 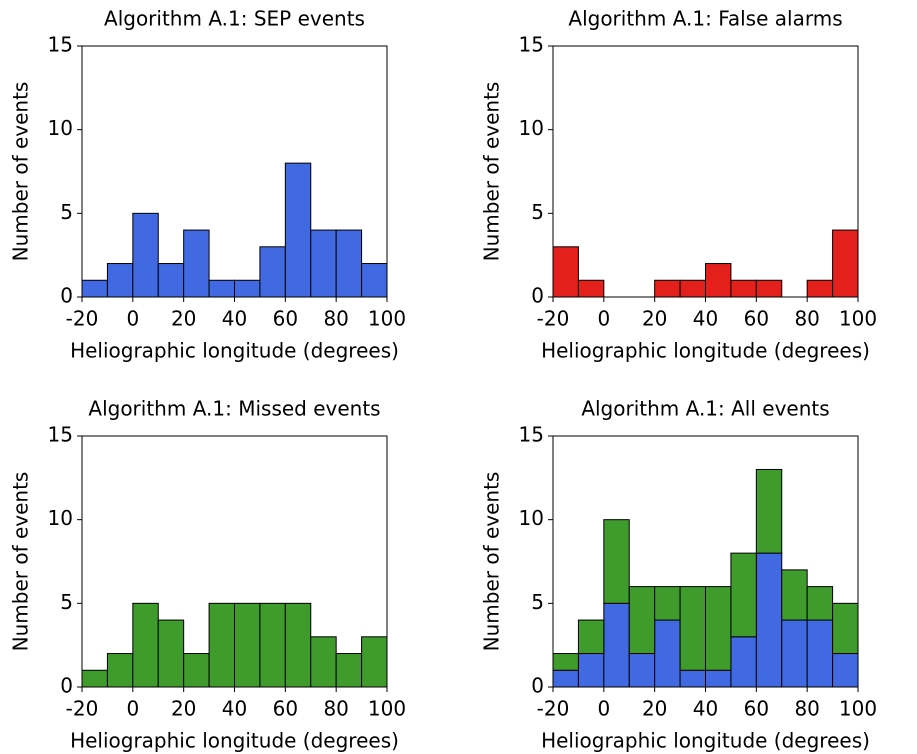 I want to click on plot-frame, so click(x=705, y=171).